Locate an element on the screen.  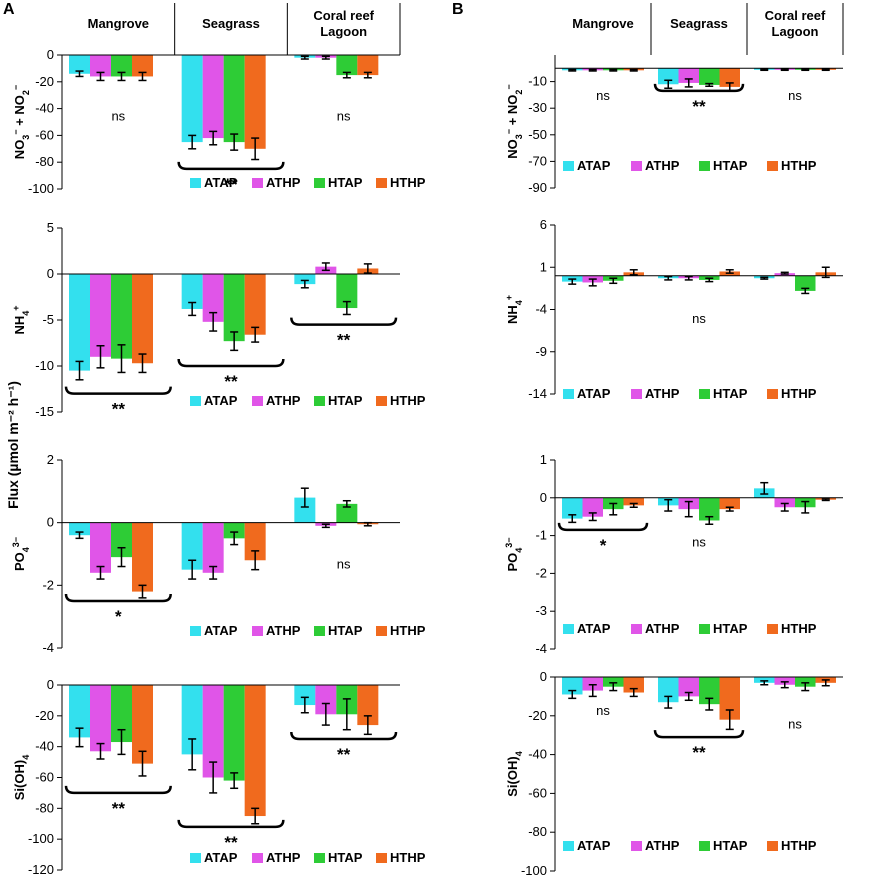
y-axis-label: NO3− + NO2− is located at coordinates (21, 122).